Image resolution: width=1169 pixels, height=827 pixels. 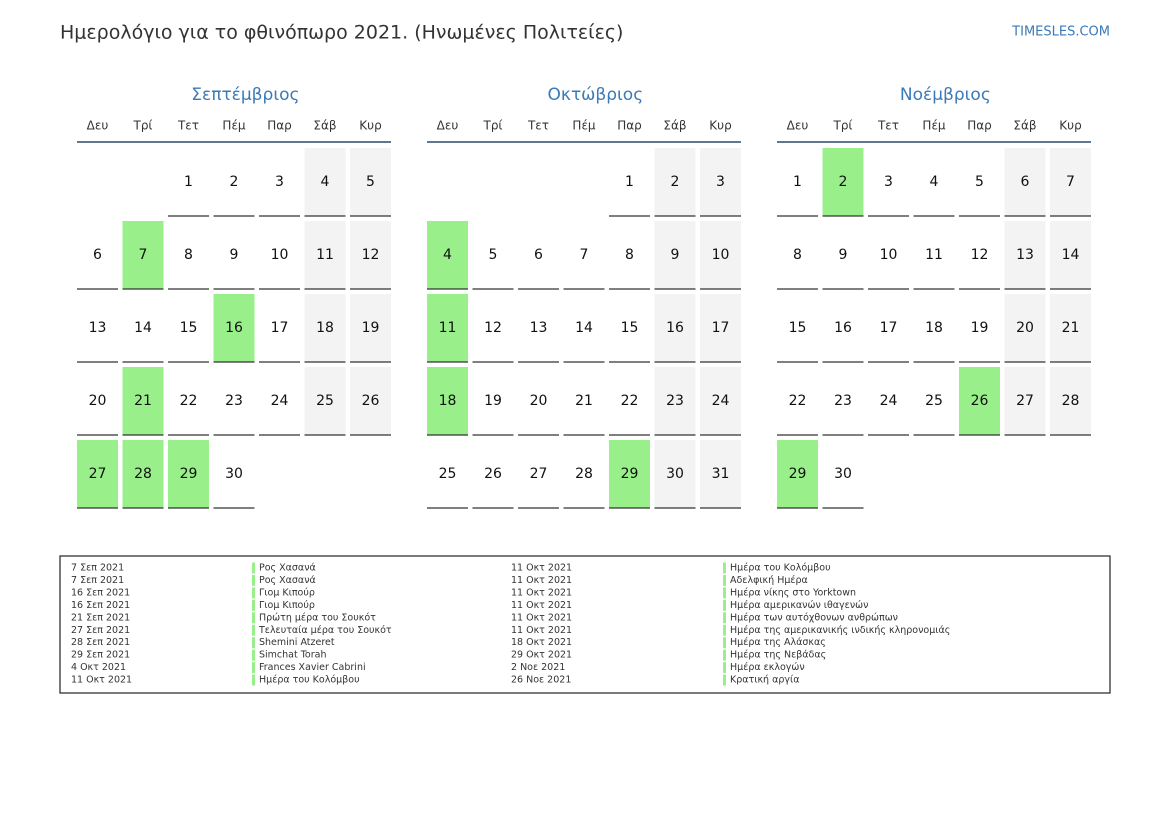 I want to click on day-number: 21, so click(x=1071, y=328).